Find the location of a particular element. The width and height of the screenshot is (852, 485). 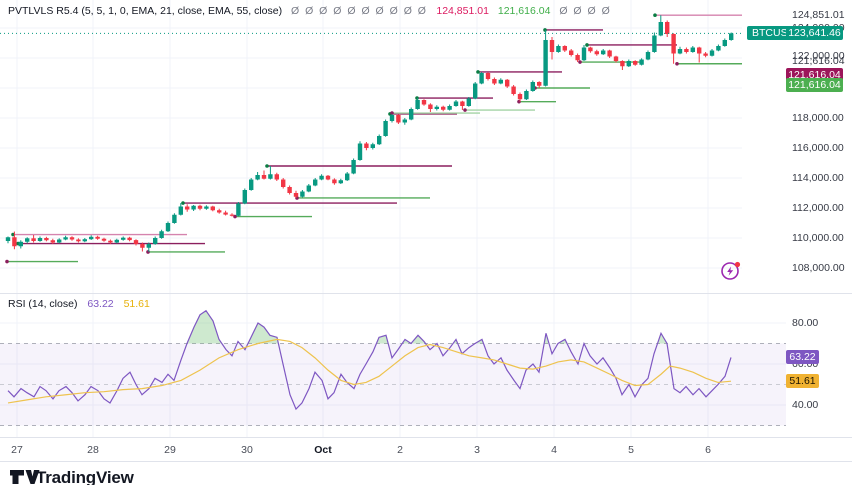

lightning-icon is located at coordinates (731, 270).